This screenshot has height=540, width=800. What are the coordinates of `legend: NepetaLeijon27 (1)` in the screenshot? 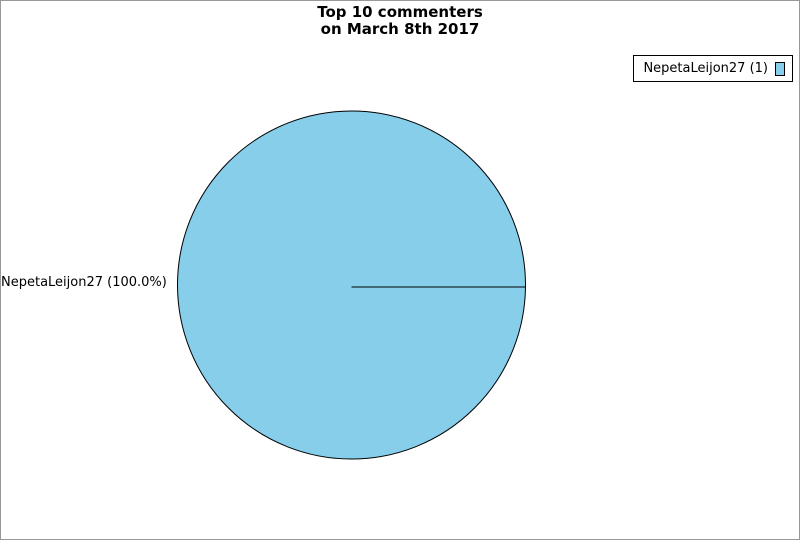 It's located at (713, 68).